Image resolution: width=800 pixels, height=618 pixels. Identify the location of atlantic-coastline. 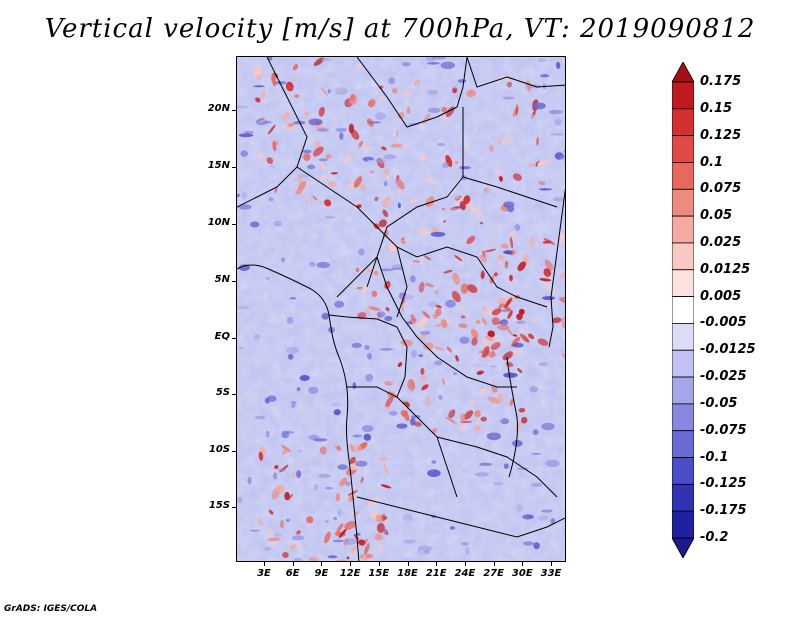
(298, 412).